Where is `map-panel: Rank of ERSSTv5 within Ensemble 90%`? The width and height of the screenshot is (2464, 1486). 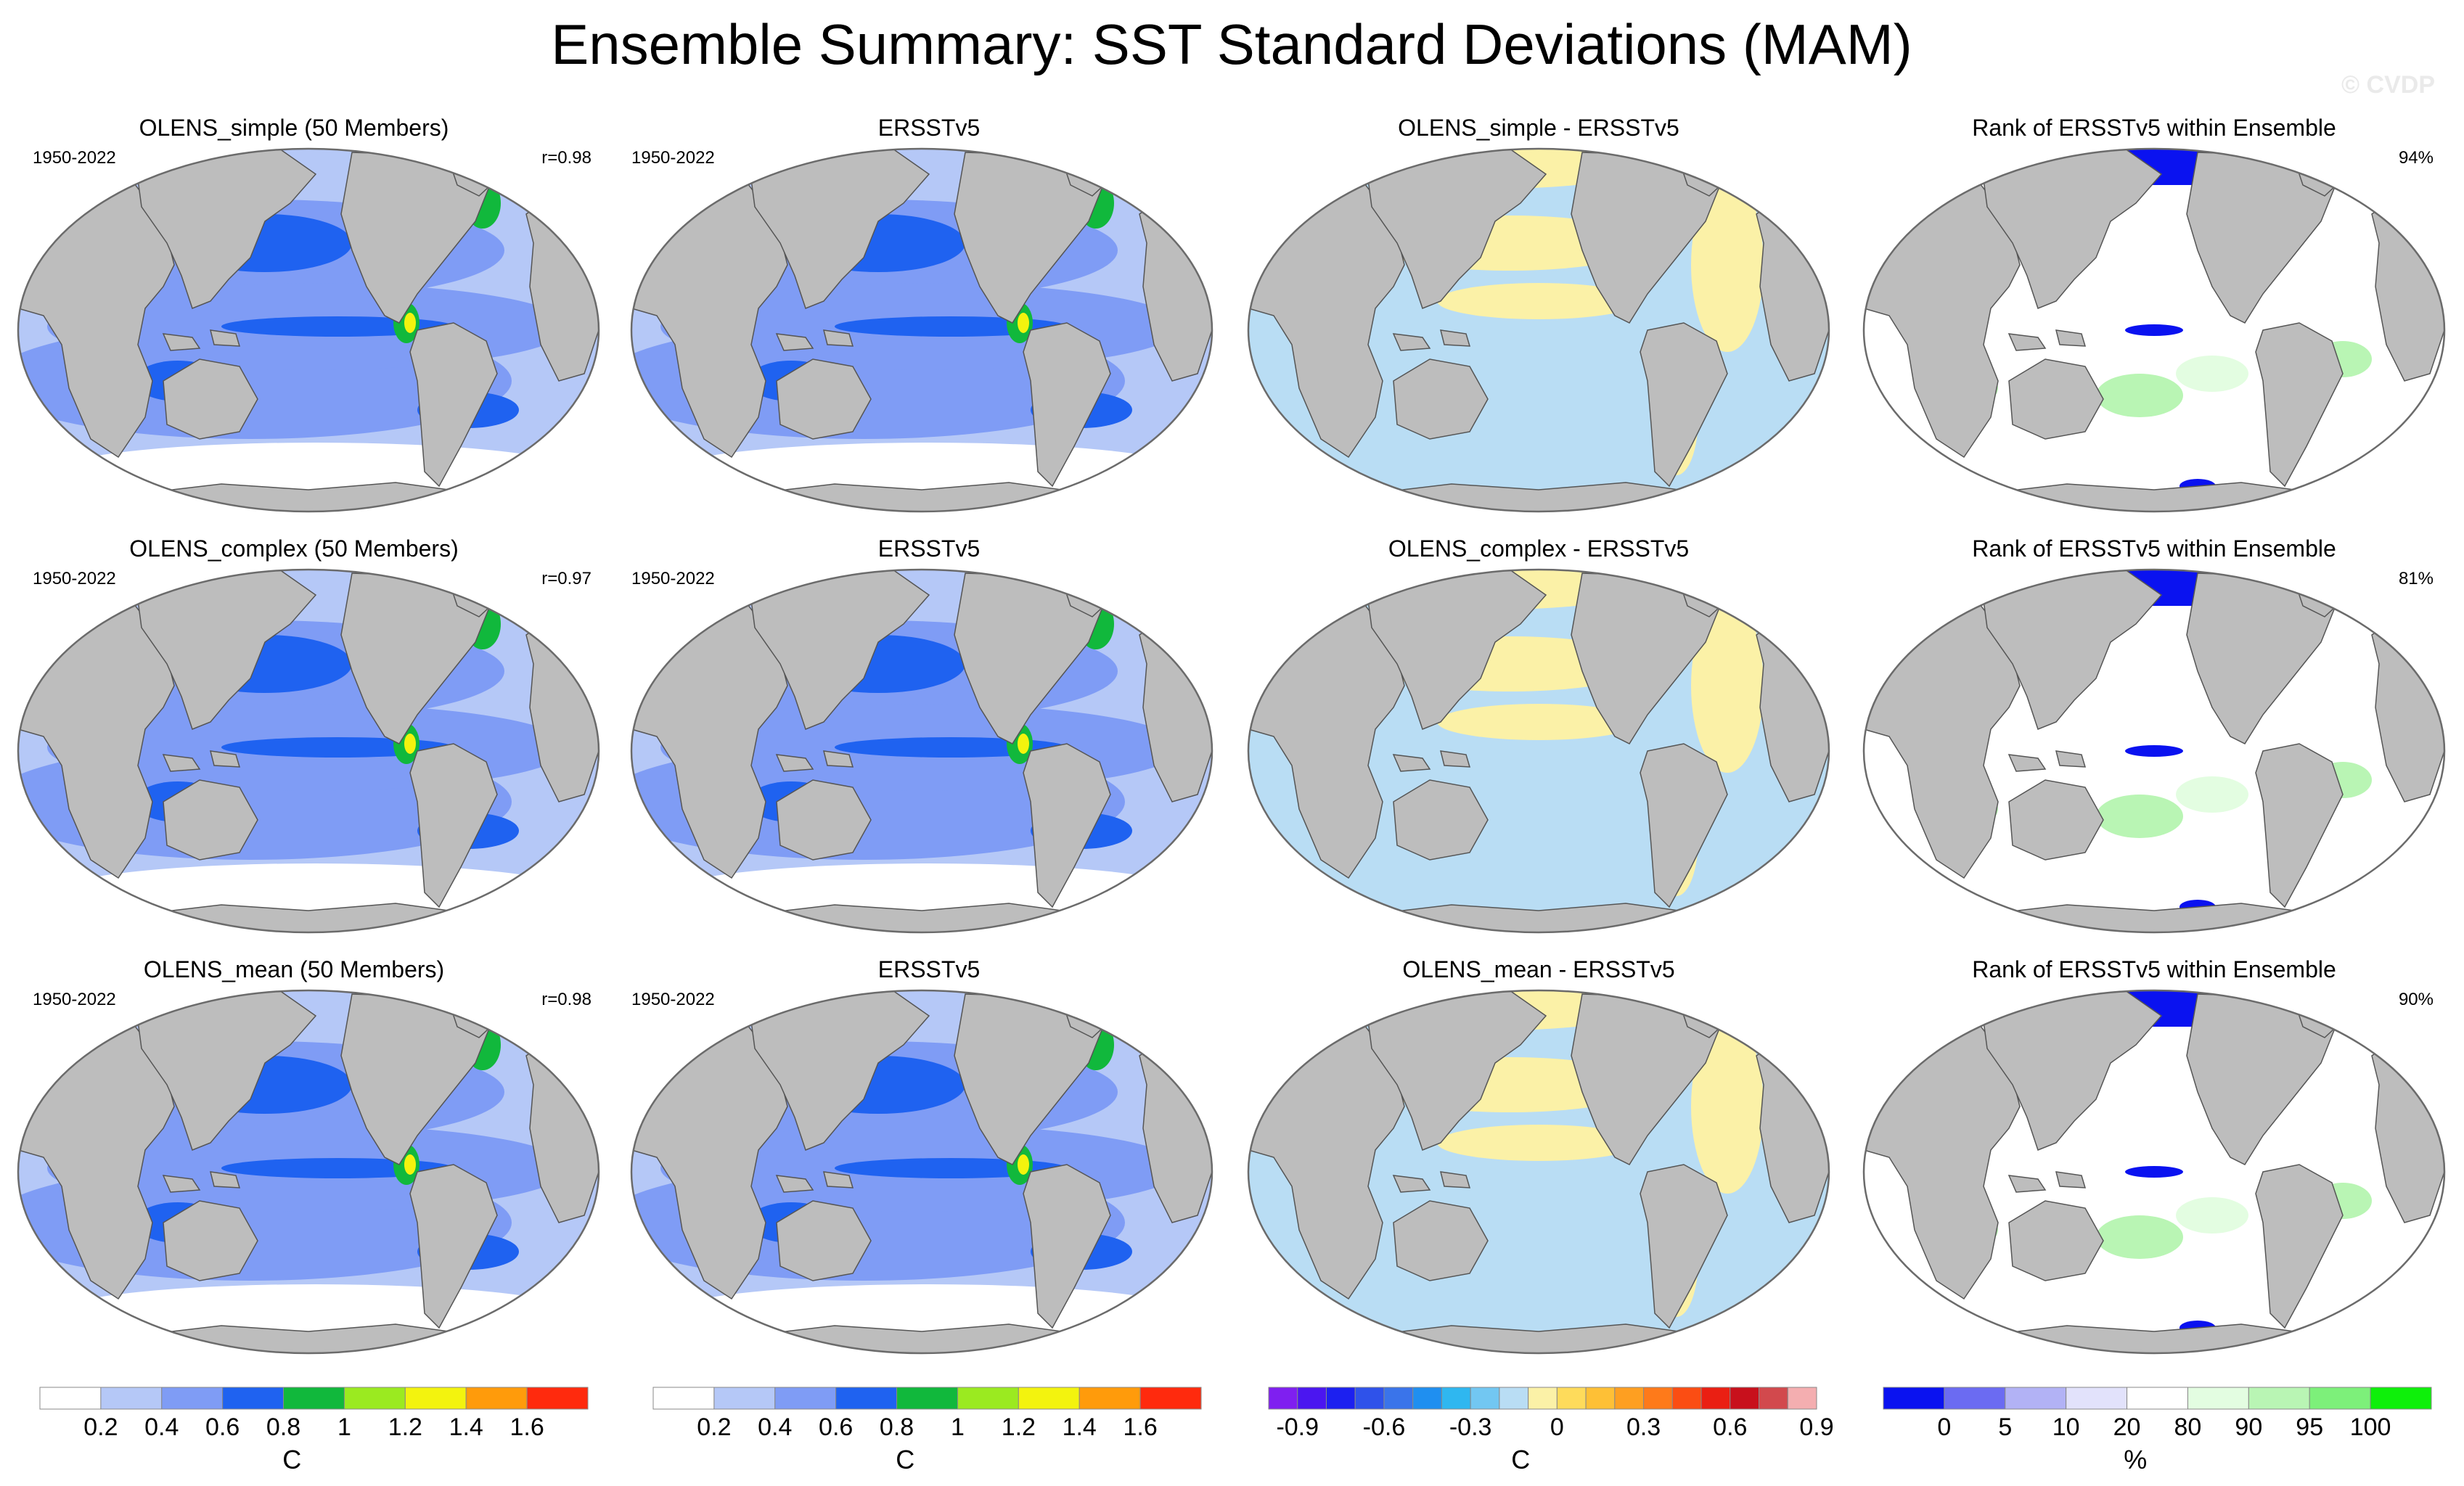 map-panel: Rank of ERSSTv5 within Ensemble 90% is located at coordinates (2154, 1155).